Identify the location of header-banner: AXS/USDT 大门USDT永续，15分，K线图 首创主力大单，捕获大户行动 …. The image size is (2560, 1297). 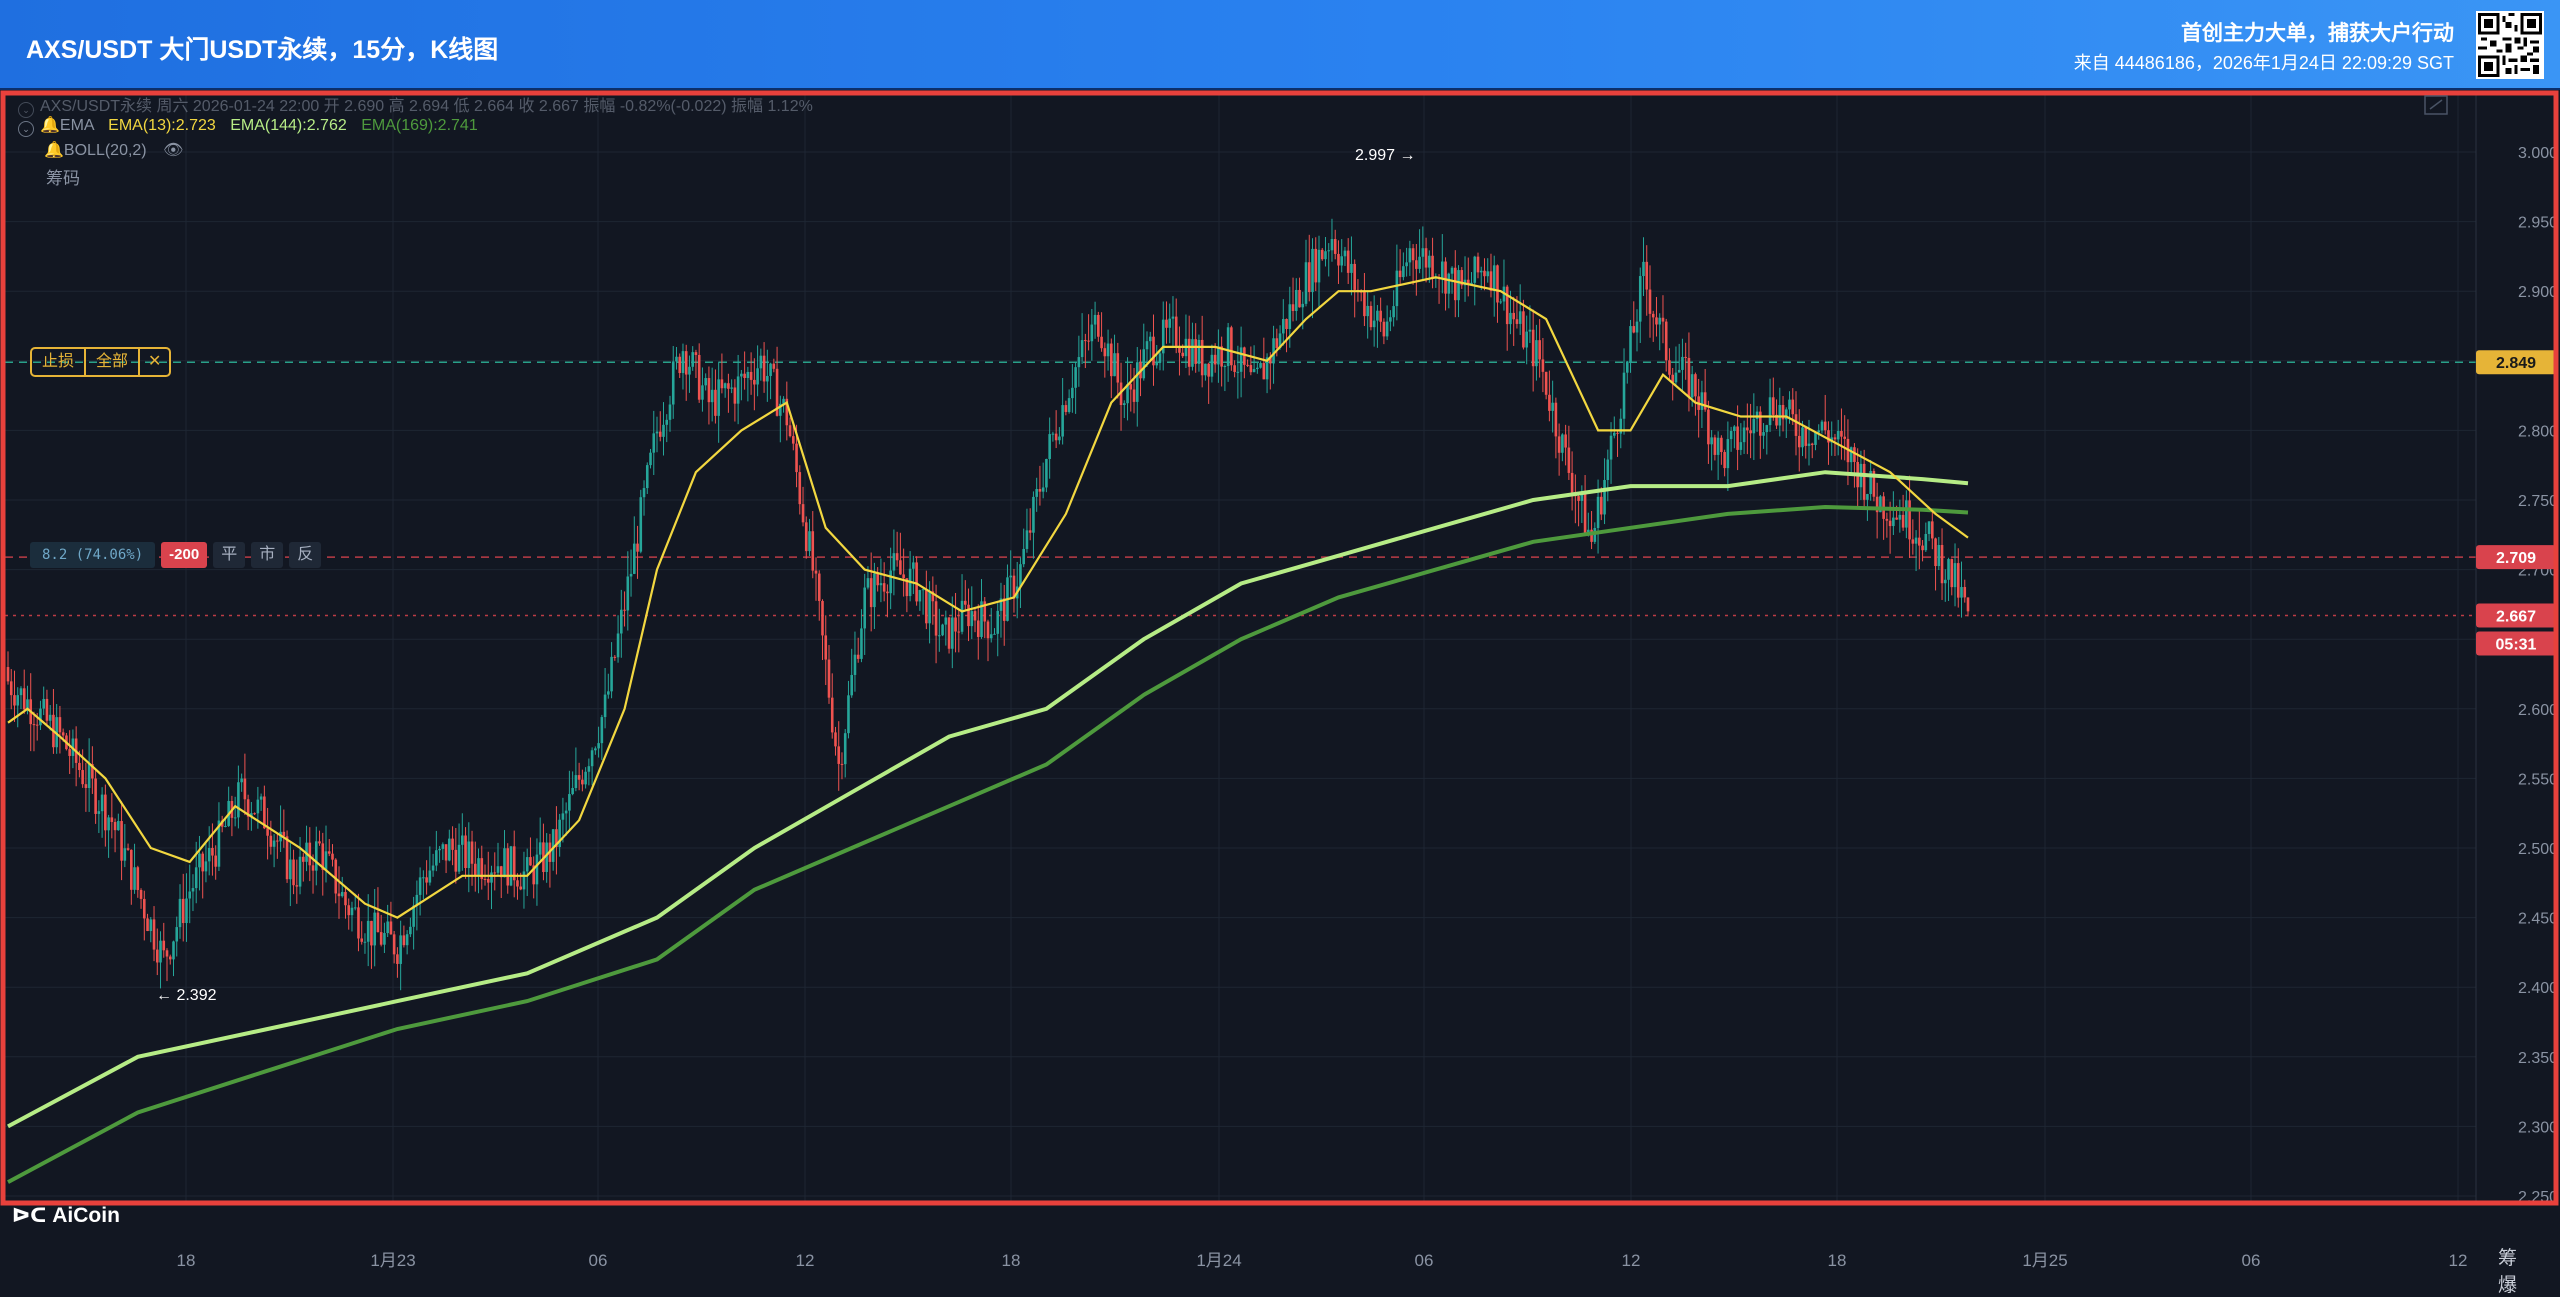
(1280, 45).